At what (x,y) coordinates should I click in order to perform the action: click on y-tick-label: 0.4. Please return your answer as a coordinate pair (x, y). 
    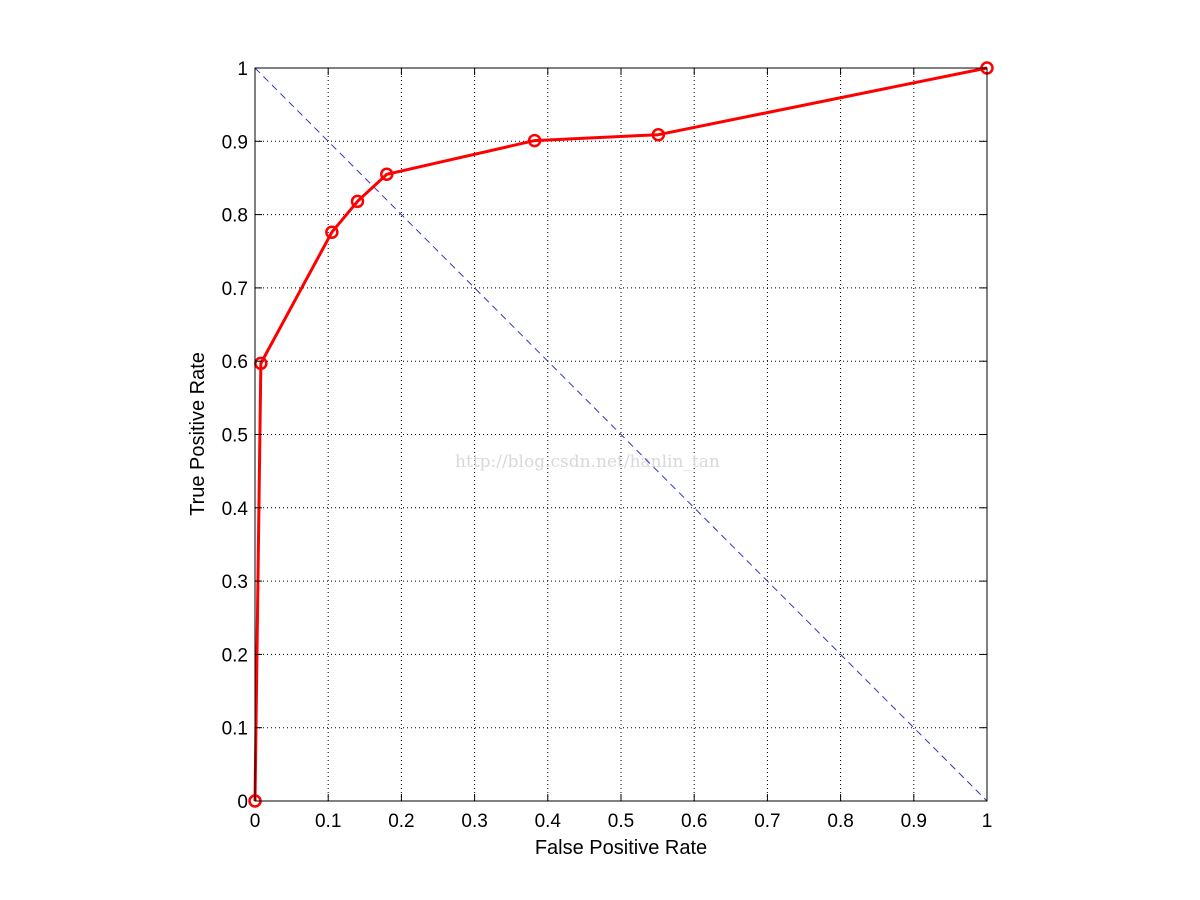
    Looking at the image, I should click on (235, 509).